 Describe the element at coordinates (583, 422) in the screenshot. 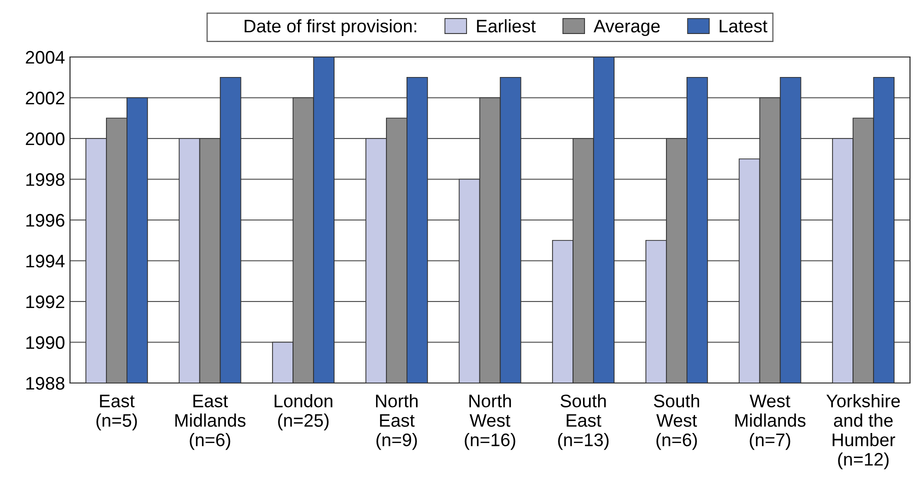

I see `x-tick-label: South East (n=13)` at that location.